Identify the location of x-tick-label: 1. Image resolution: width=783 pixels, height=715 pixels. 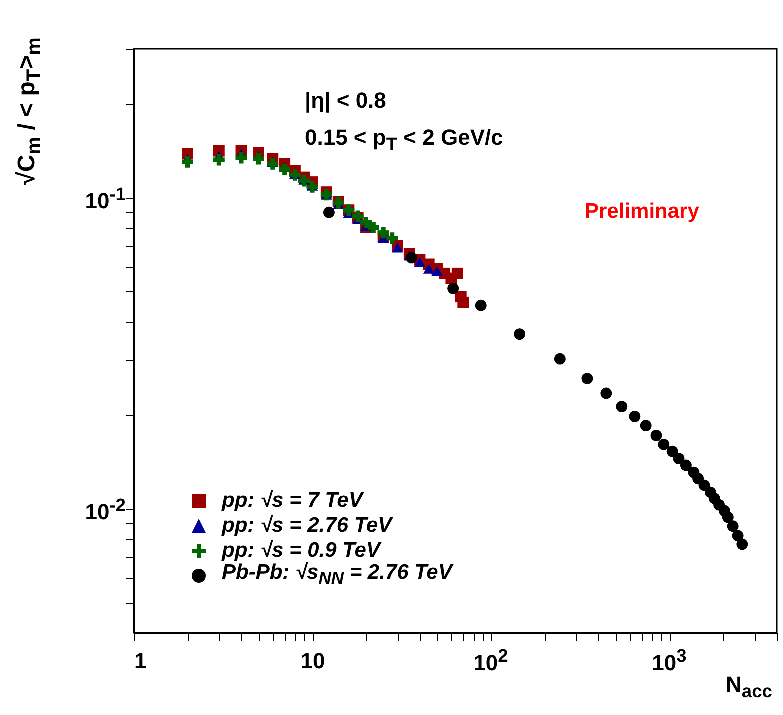
(140, 661).